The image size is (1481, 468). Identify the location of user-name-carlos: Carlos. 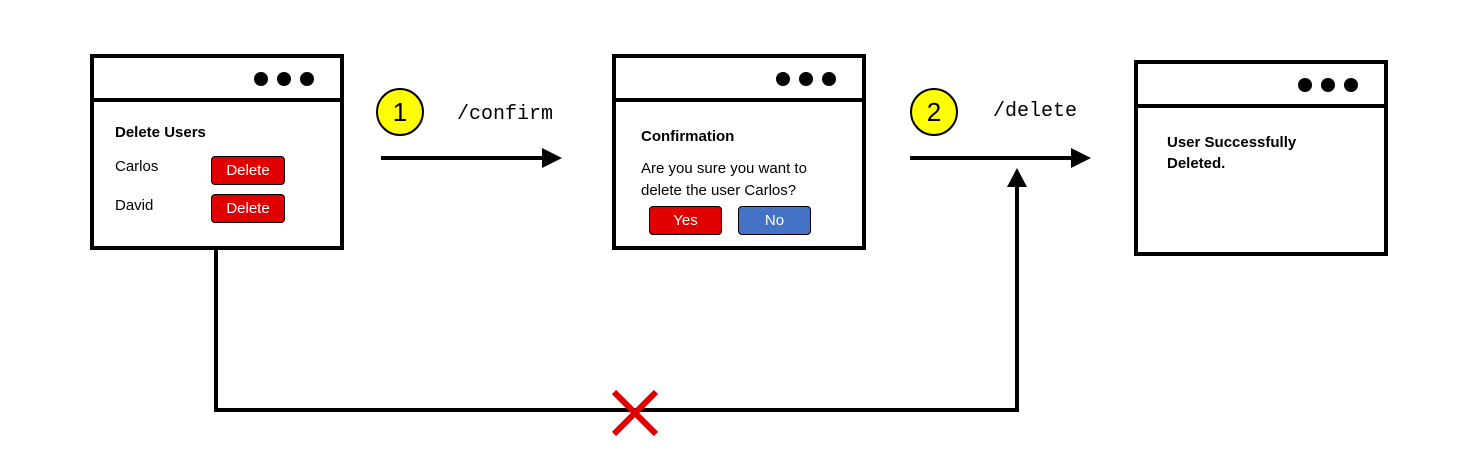
(137, 166).